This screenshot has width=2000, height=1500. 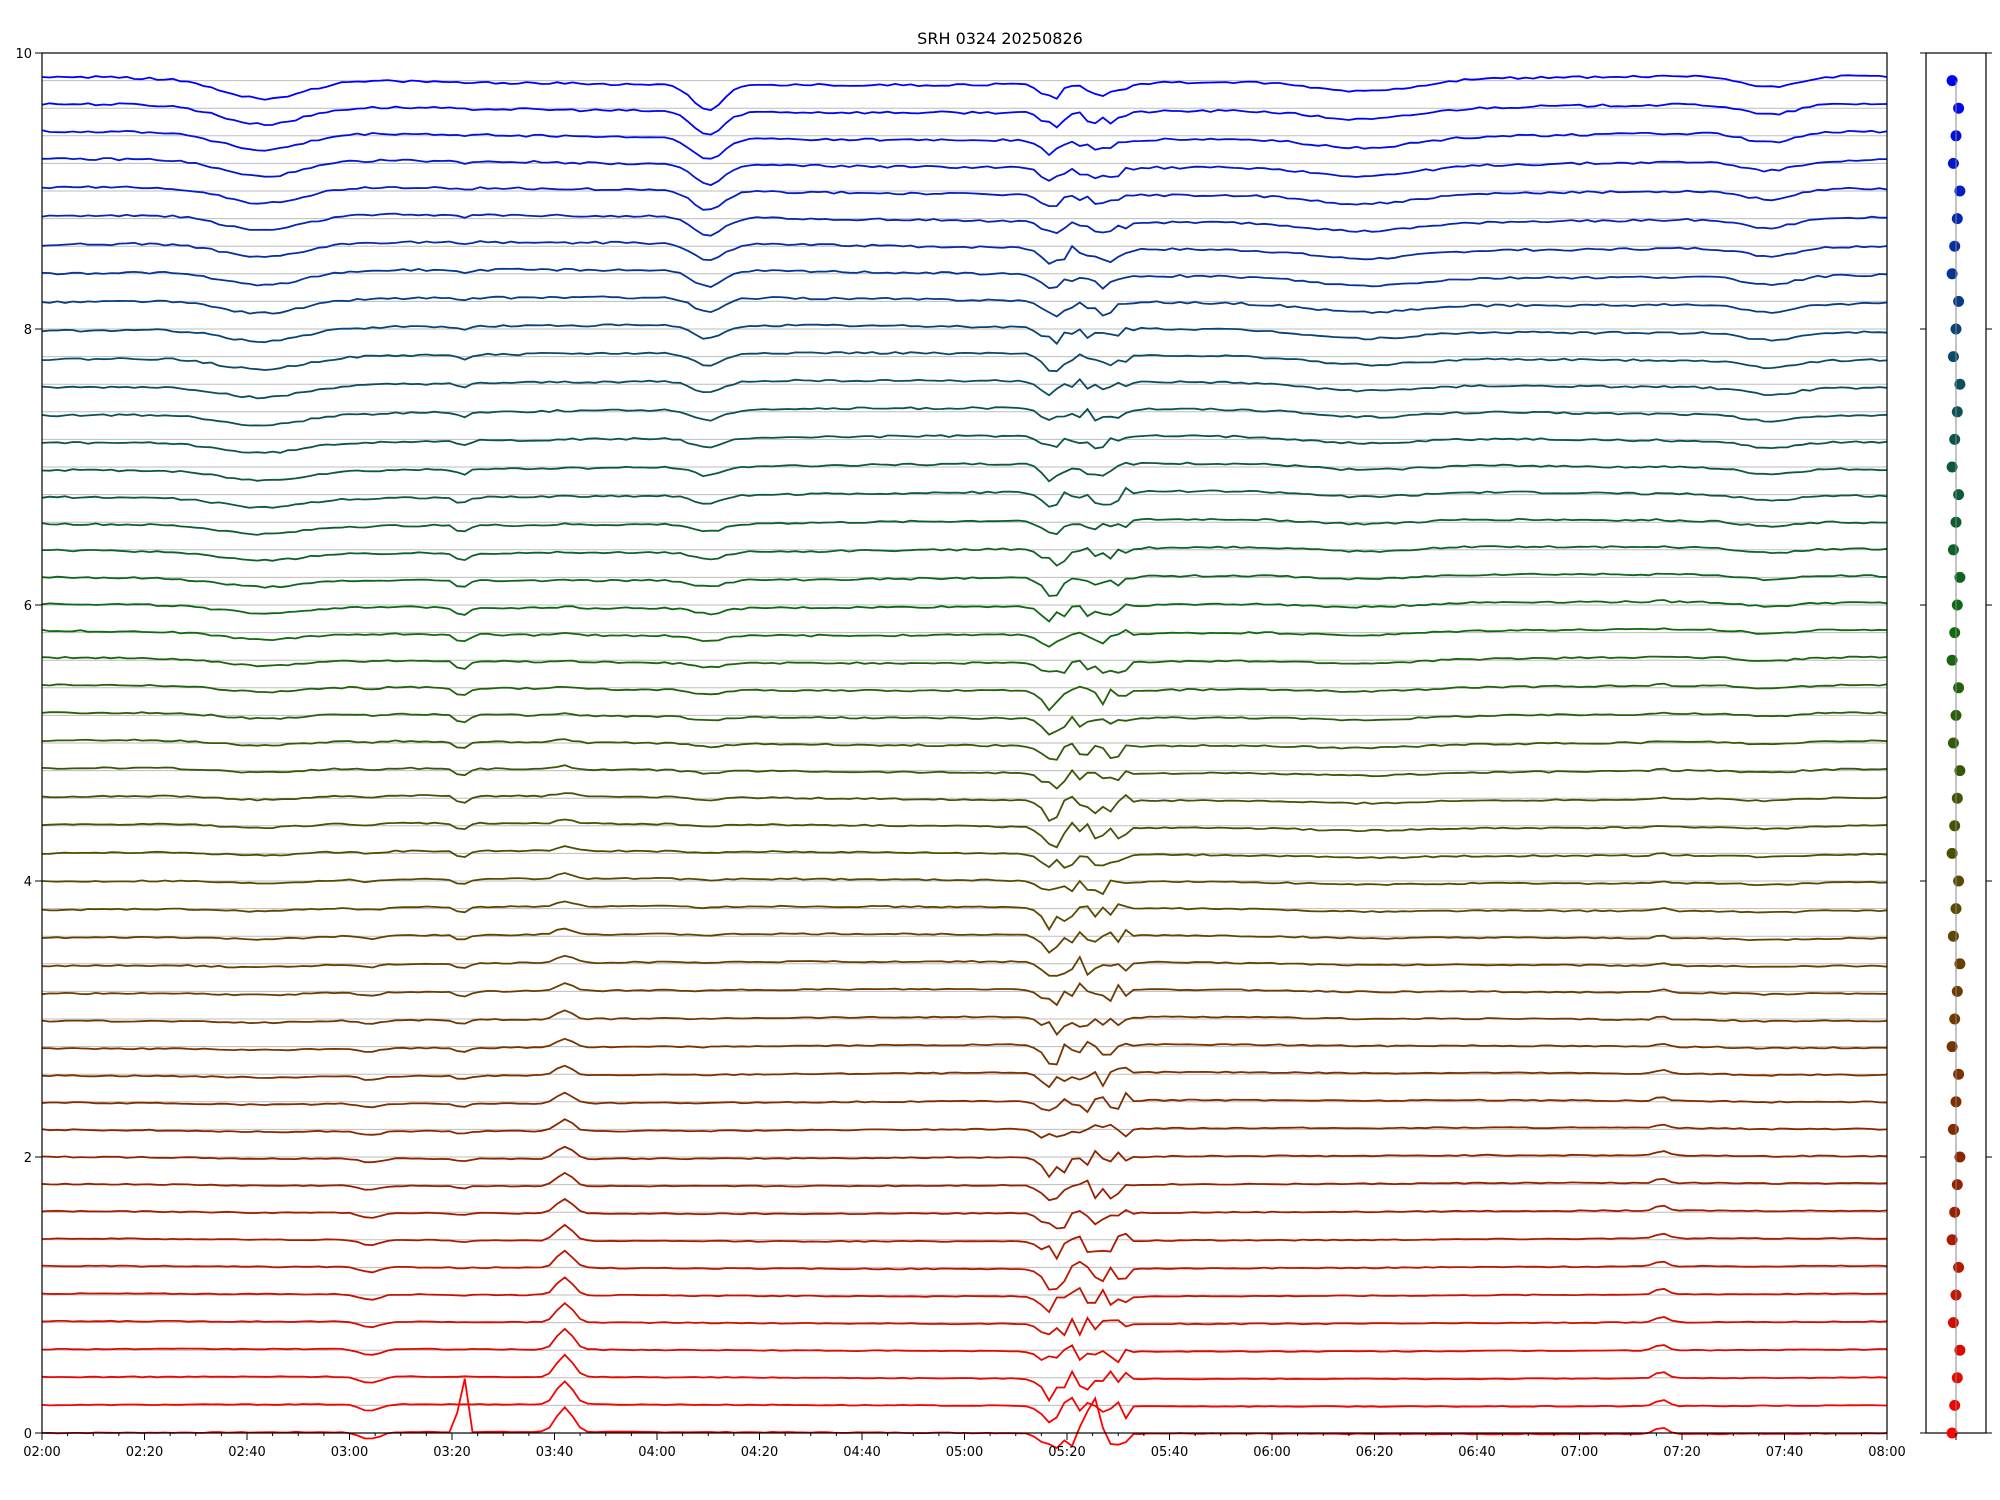 What do you see at coordinates (1956, 757) in the screenshot?
I see `side-legend-dots` at bounding box center [1956, 757].